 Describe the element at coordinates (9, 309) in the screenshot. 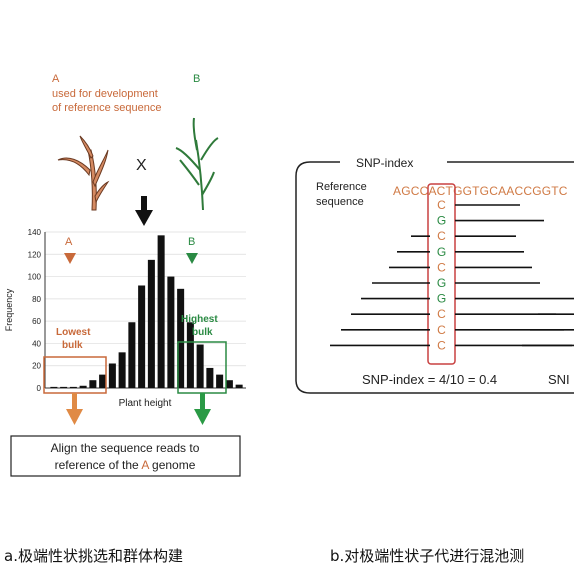

I see `y-axis-label: Frequency` at that location.